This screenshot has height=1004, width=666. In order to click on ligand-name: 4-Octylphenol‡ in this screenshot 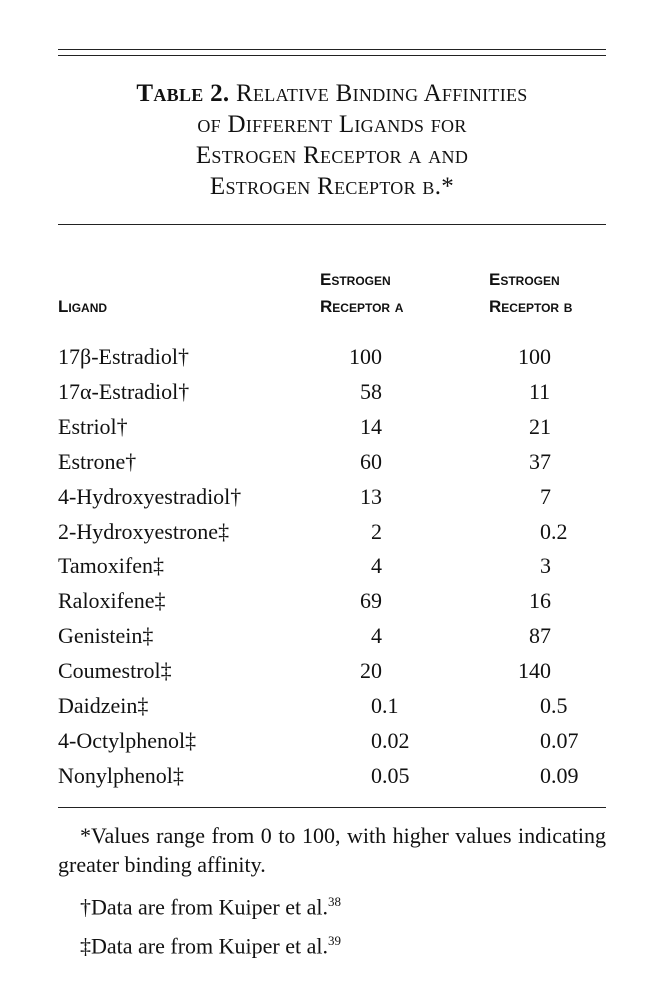, I will do `click(127, 740)`.